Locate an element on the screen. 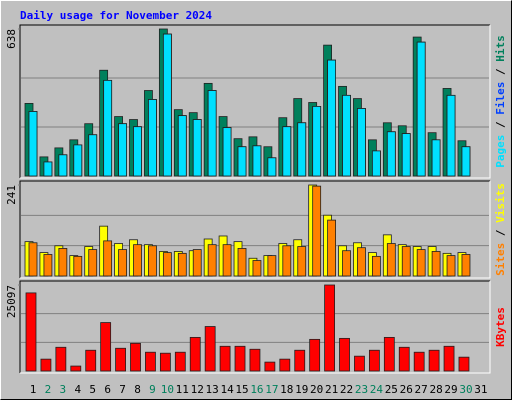 Image resolution: width=512 pixels, height=400 pixels. x-tick-label: 11 is located at coordinates (182, 389).